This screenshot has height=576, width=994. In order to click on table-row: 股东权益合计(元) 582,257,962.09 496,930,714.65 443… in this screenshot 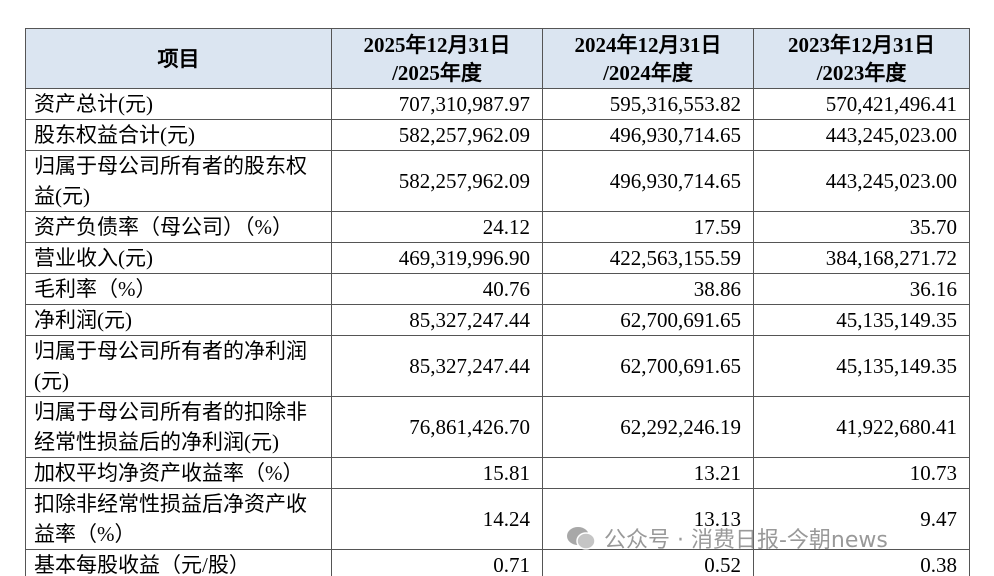, I will do `click(497, 135)`.